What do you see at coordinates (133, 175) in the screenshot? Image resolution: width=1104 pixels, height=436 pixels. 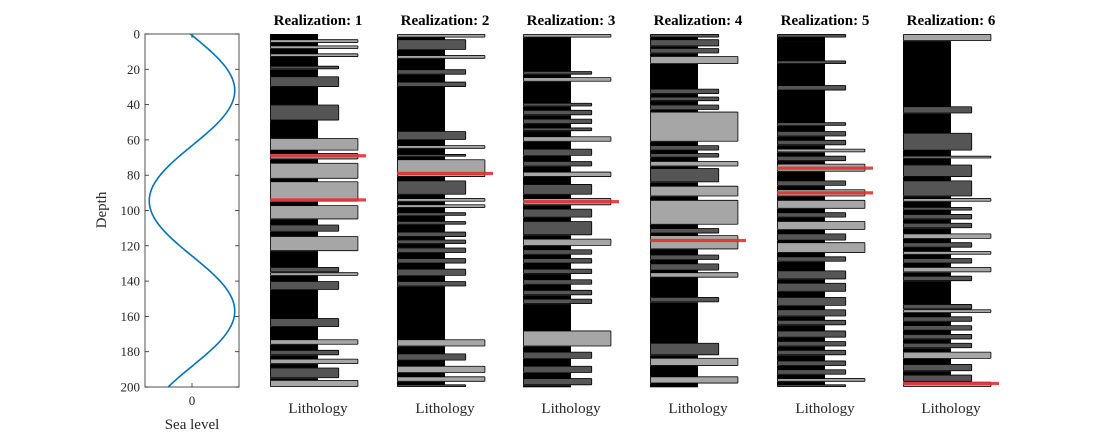 I see `y-tick-label: 80` at bounding box center [133, 175].